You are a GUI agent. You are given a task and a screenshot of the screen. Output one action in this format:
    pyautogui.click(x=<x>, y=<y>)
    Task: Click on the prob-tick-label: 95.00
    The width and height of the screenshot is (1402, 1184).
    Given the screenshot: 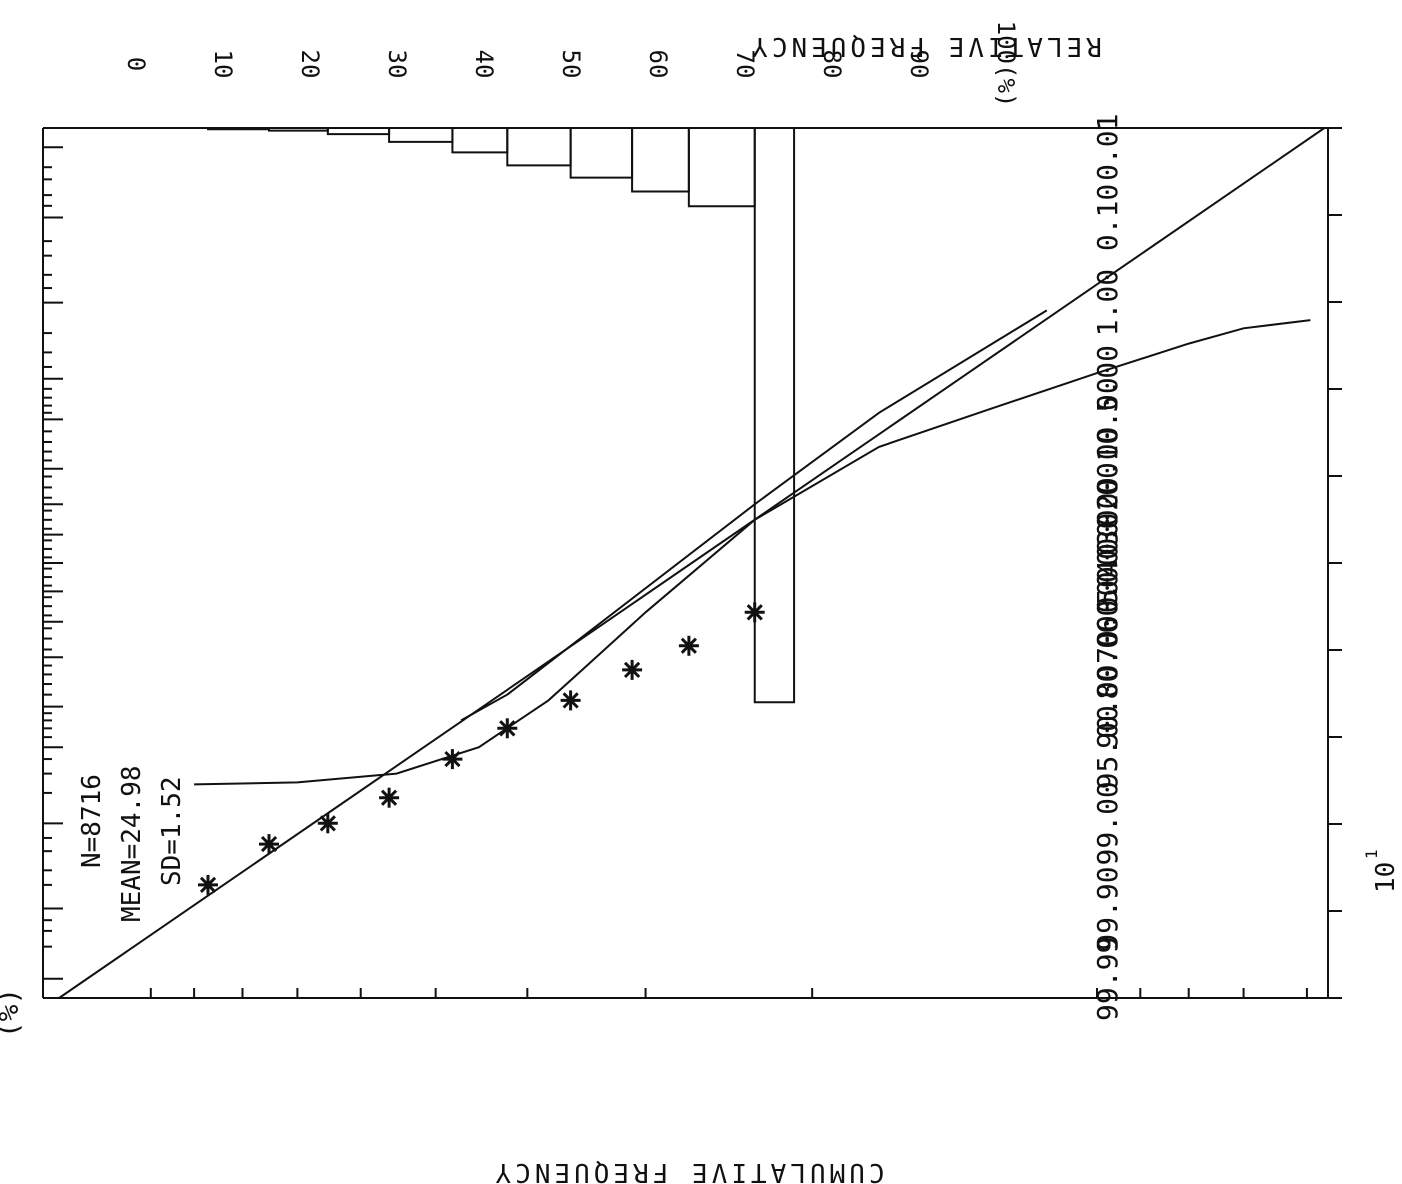 What is the action you would take?
    pyautogui.click(x=1107, y=747)
    